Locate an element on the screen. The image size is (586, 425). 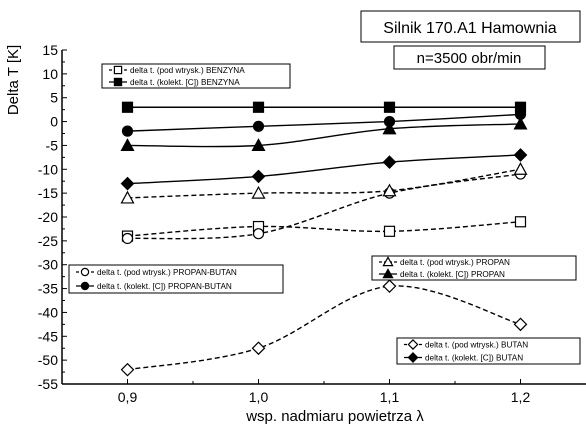
legend-entry-label: delta t. (pod wtrysk.) PROPAN-BUTAN is located at coordinates (167, 272).